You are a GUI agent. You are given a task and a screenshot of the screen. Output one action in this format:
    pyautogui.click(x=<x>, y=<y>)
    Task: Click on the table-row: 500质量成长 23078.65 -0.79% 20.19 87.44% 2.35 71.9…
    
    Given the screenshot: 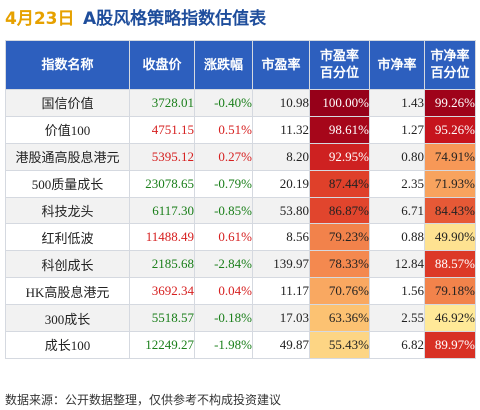 What is the action you would take?
    pyautogui.click(x=240, y=183)
    